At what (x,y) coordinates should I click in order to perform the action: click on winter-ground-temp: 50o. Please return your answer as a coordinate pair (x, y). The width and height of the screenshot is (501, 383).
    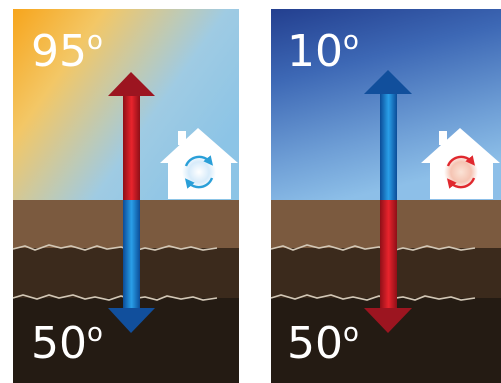
    Looking at the image, I should click on (323, 343).